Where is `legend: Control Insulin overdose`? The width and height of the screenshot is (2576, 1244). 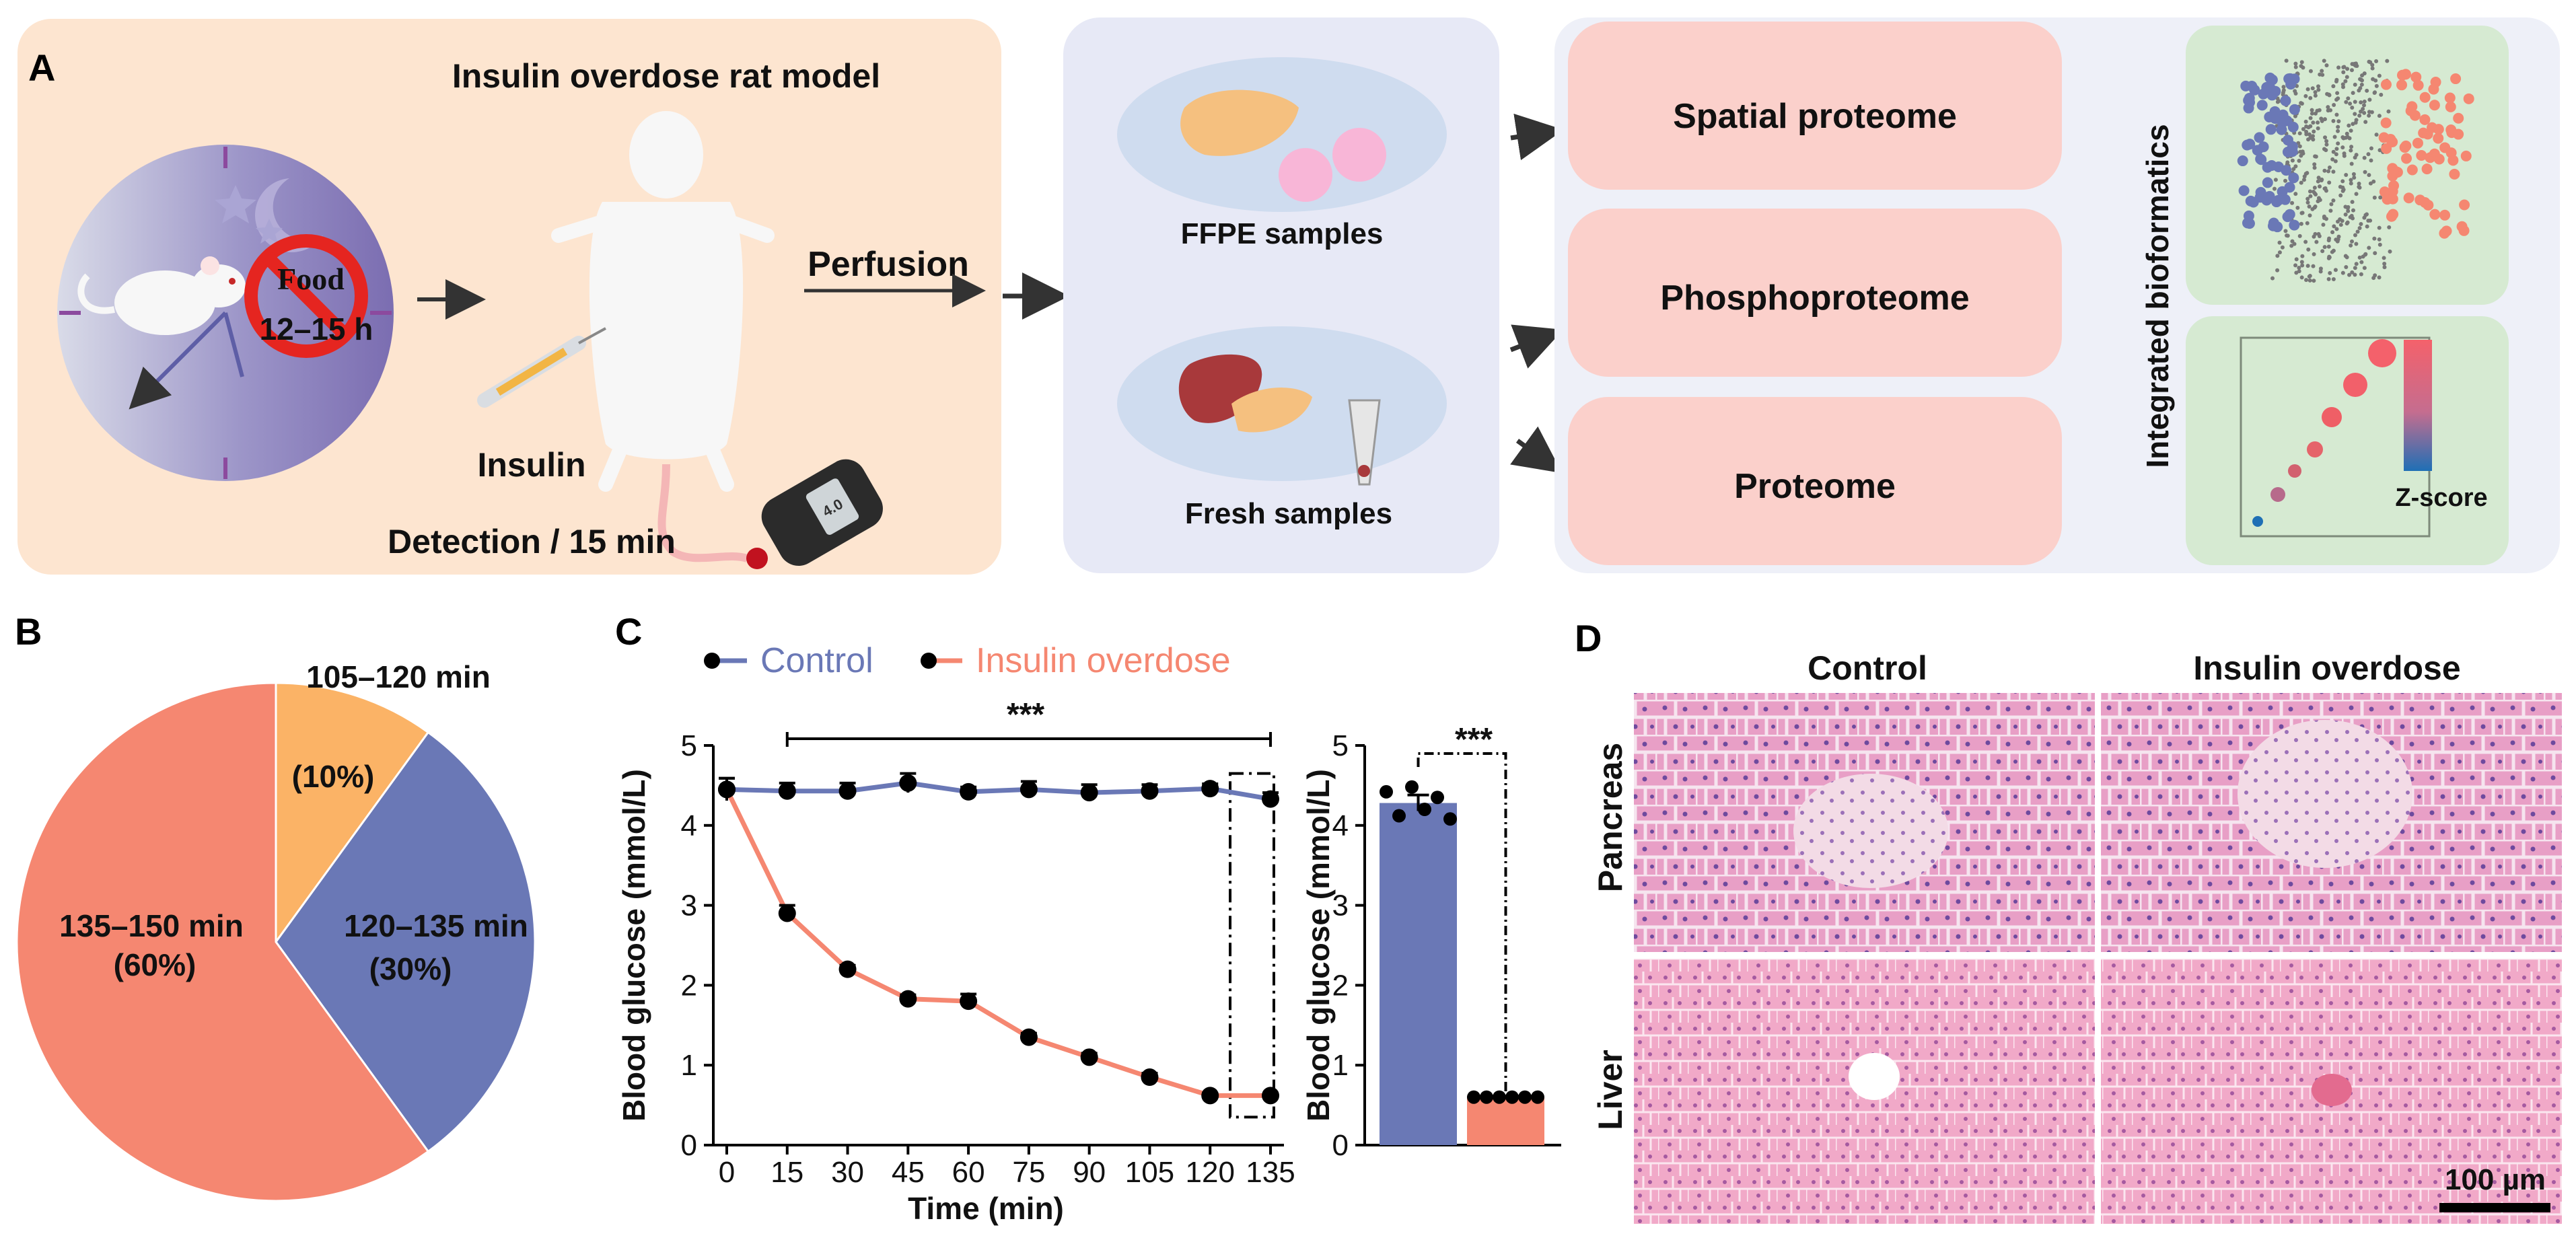
legend: Control Insulin overdose is located at coordinates (967, 660).